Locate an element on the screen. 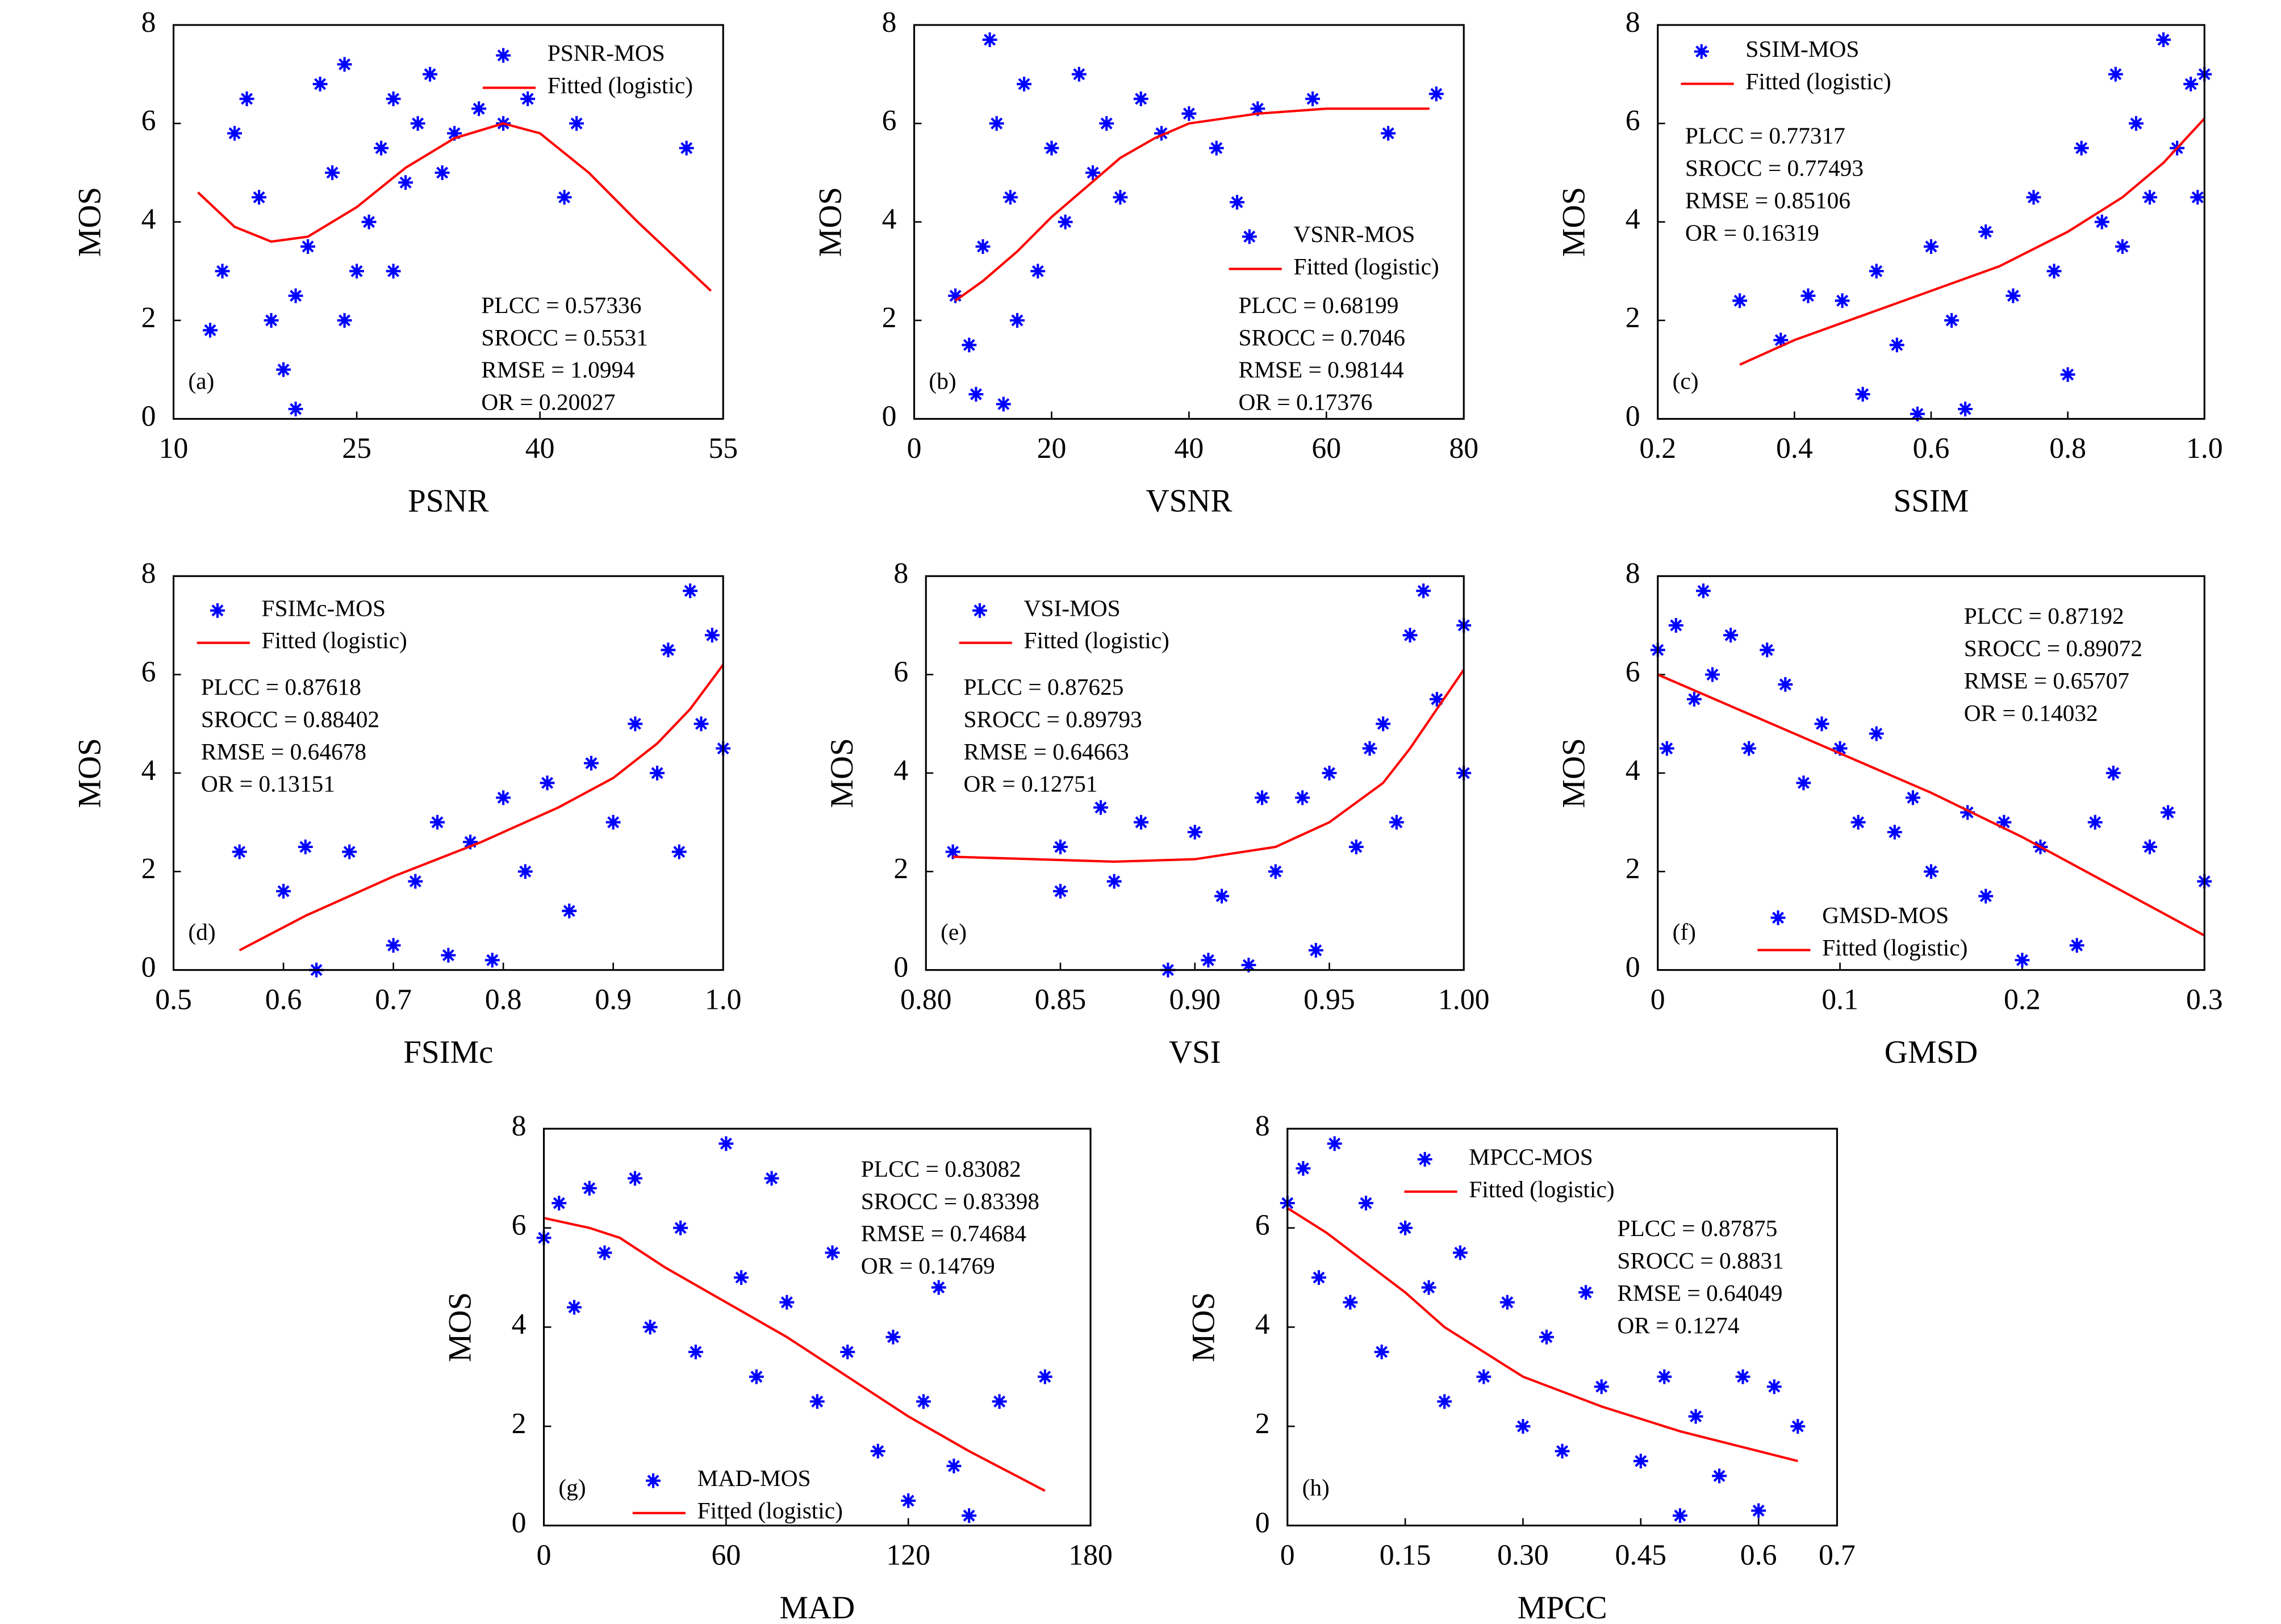 The width and height of the screenshot is (2281, 1624). legend-label: Fitted (logistic) is located at coordinates (334, 640).